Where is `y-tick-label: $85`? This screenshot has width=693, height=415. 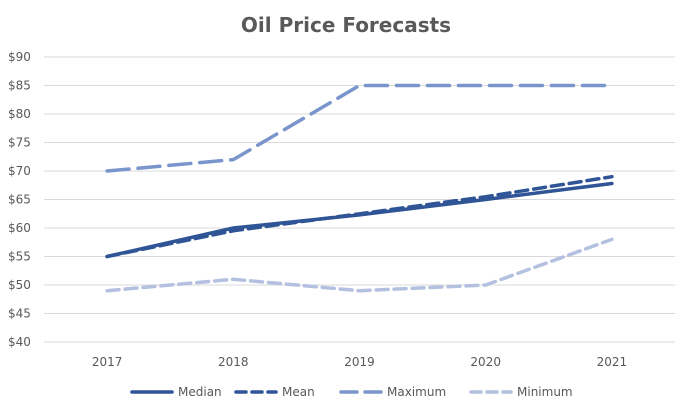
y-tick-label: $85 is located at coordinates (19, 86).